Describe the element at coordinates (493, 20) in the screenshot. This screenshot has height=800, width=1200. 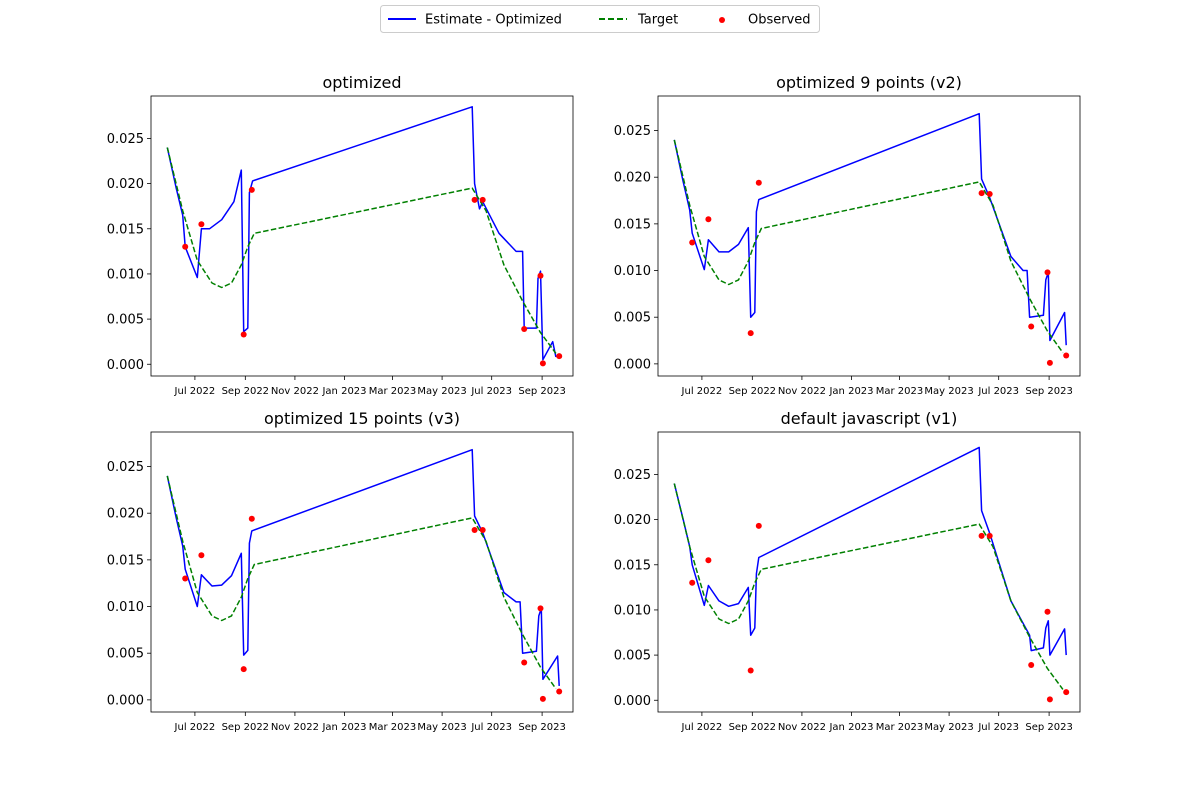
I see `legend-estimate-label: Estimate - Optimized` at that location.